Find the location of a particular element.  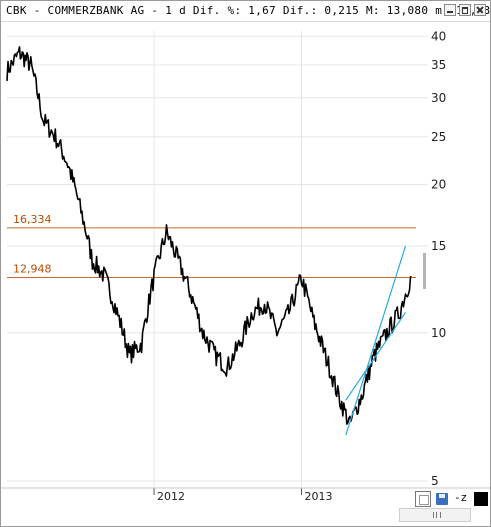

y-tick-label: 15 is located at coordinates (438, 246).